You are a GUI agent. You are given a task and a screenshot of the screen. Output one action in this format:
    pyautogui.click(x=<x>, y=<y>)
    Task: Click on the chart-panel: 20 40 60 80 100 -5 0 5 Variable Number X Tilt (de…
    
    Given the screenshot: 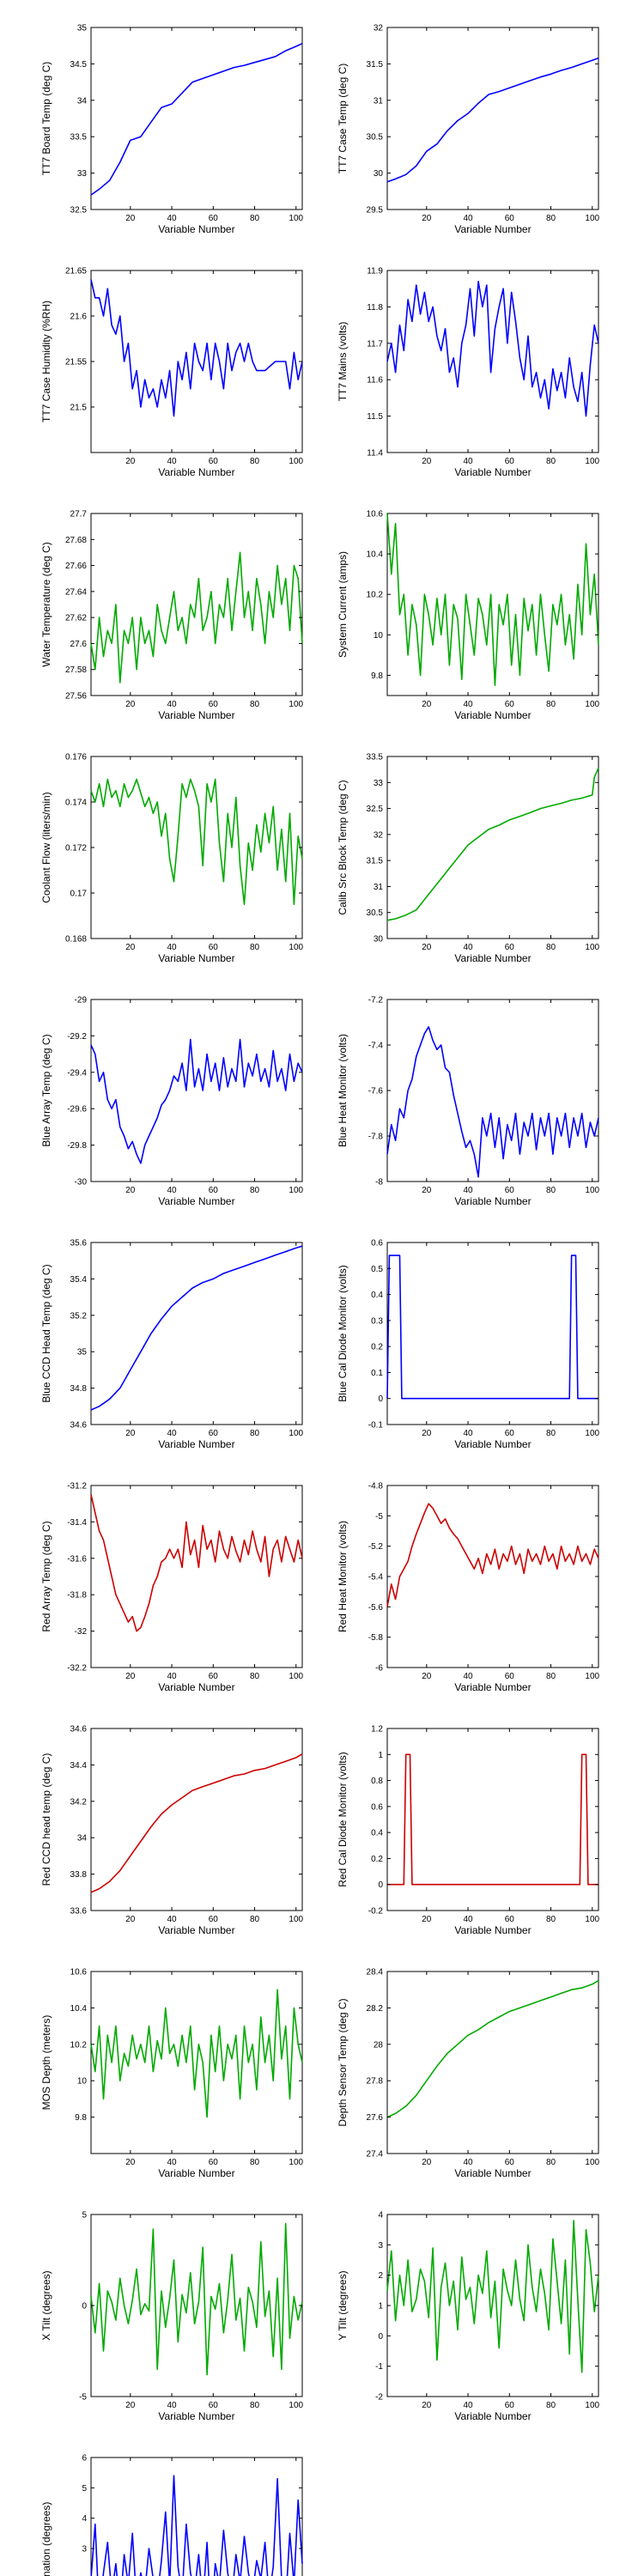 What is the action you would take?
    pyautogui.click(x=172, y=2317)
    